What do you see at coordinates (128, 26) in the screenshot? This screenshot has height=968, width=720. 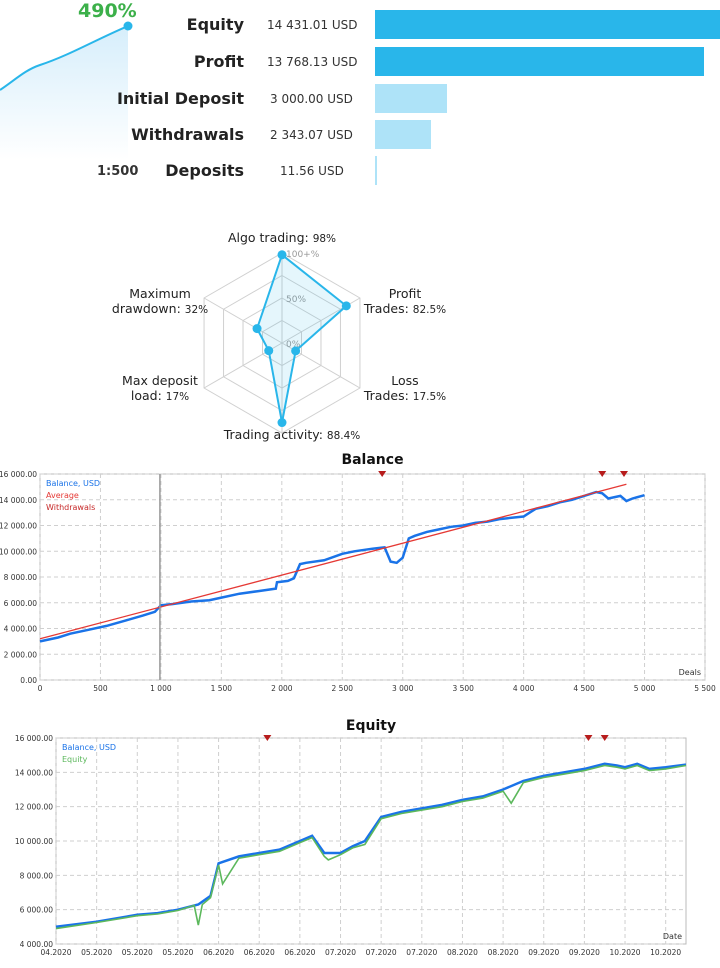 I see `sparkline-endpoint` at bounding box center [128, 26].